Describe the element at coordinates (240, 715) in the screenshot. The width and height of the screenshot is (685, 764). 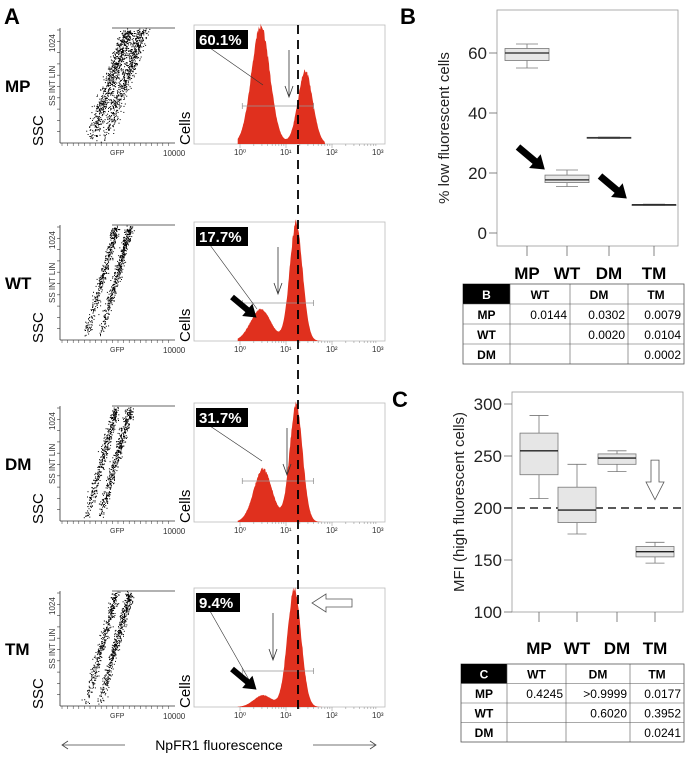
I see `x-tick-label: 10⁰` at that location.